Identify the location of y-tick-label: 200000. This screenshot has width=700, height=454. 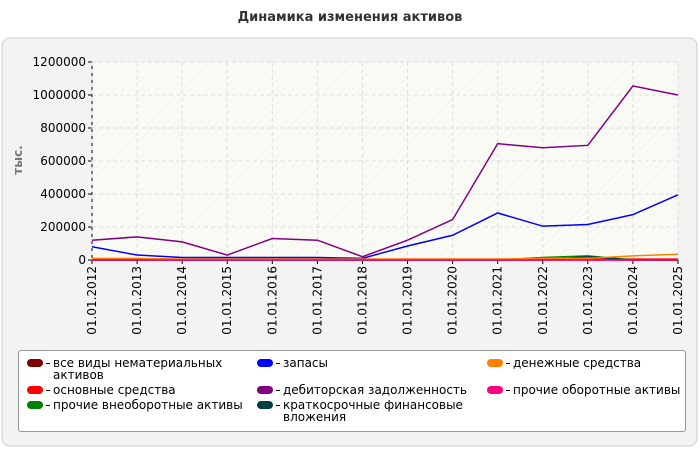
(63, 227).